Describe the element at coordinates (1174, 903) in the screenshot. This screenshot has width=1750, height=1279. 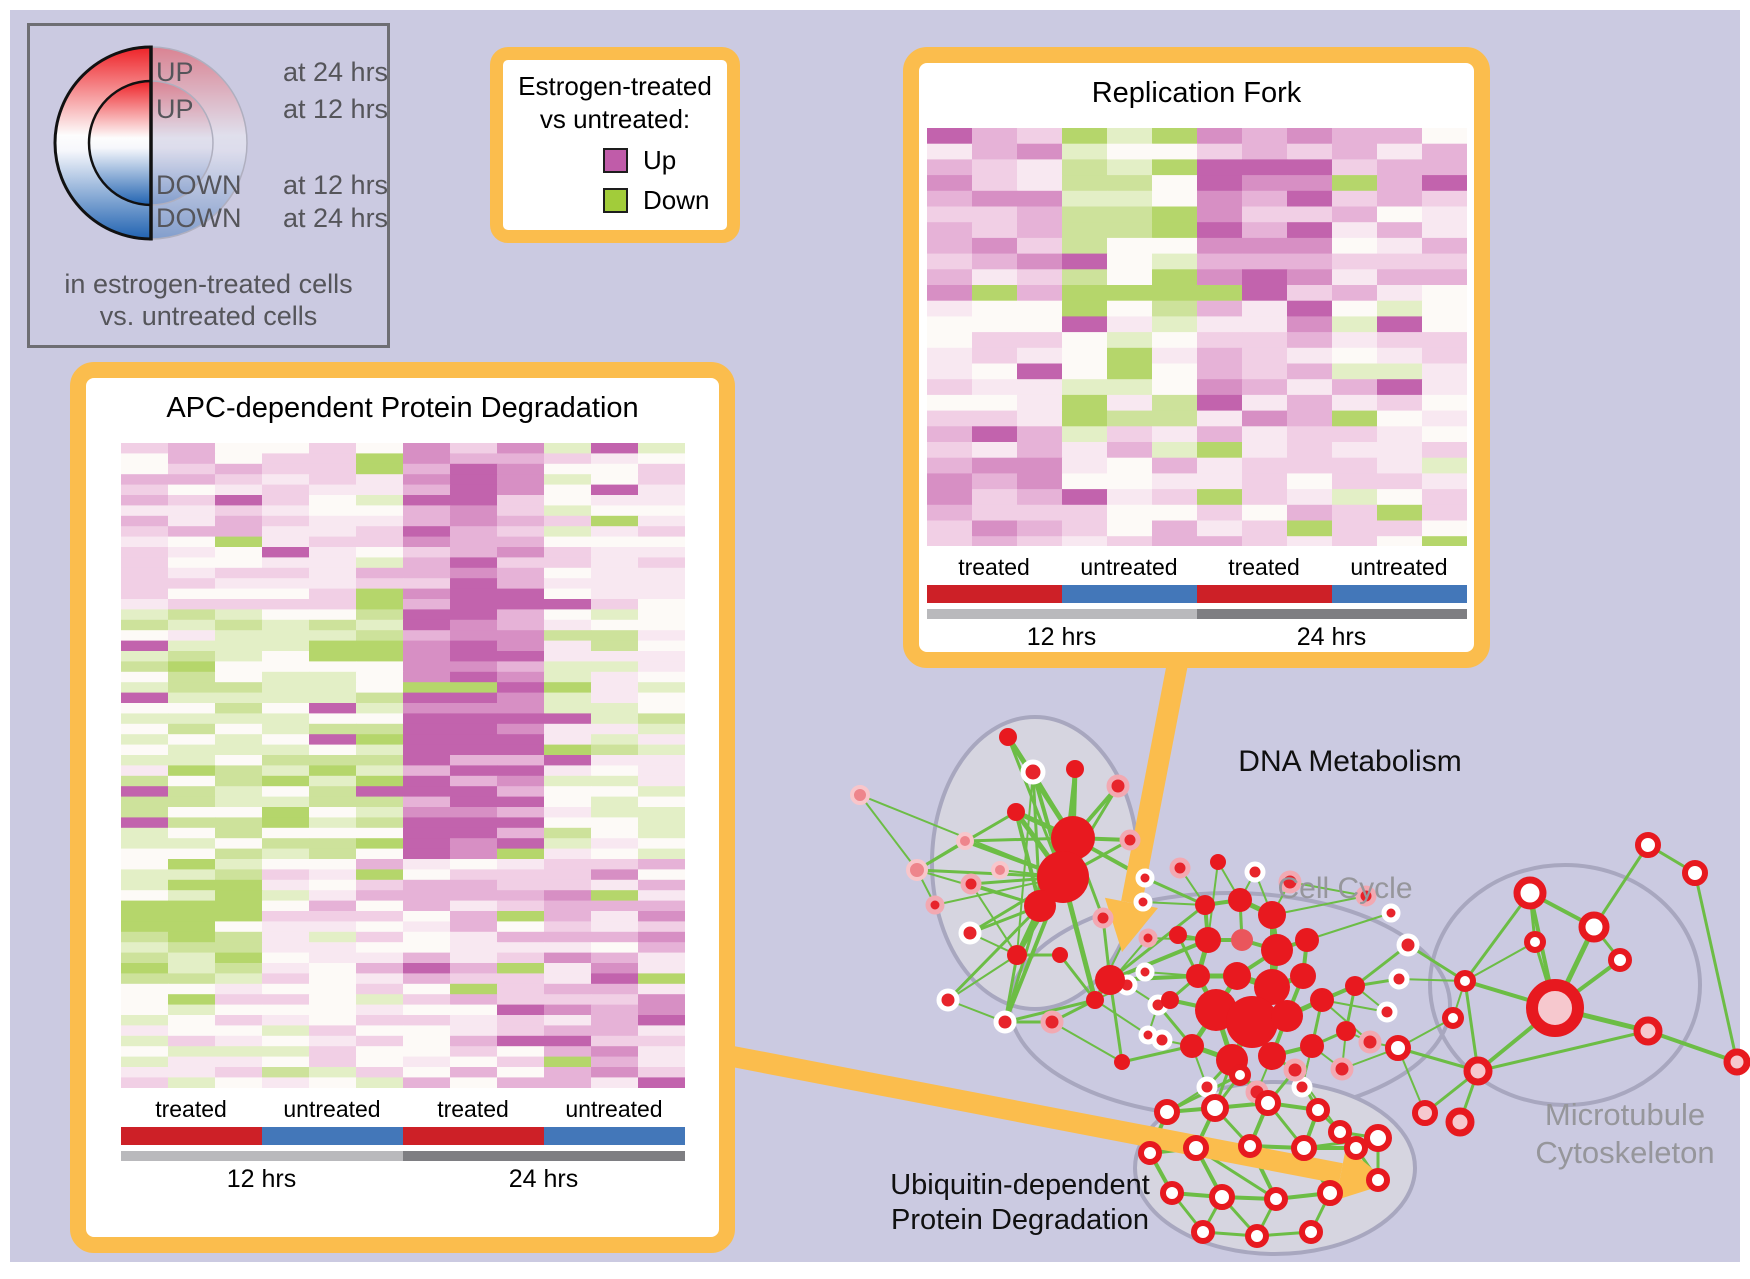
I see `network-edge` at that location.